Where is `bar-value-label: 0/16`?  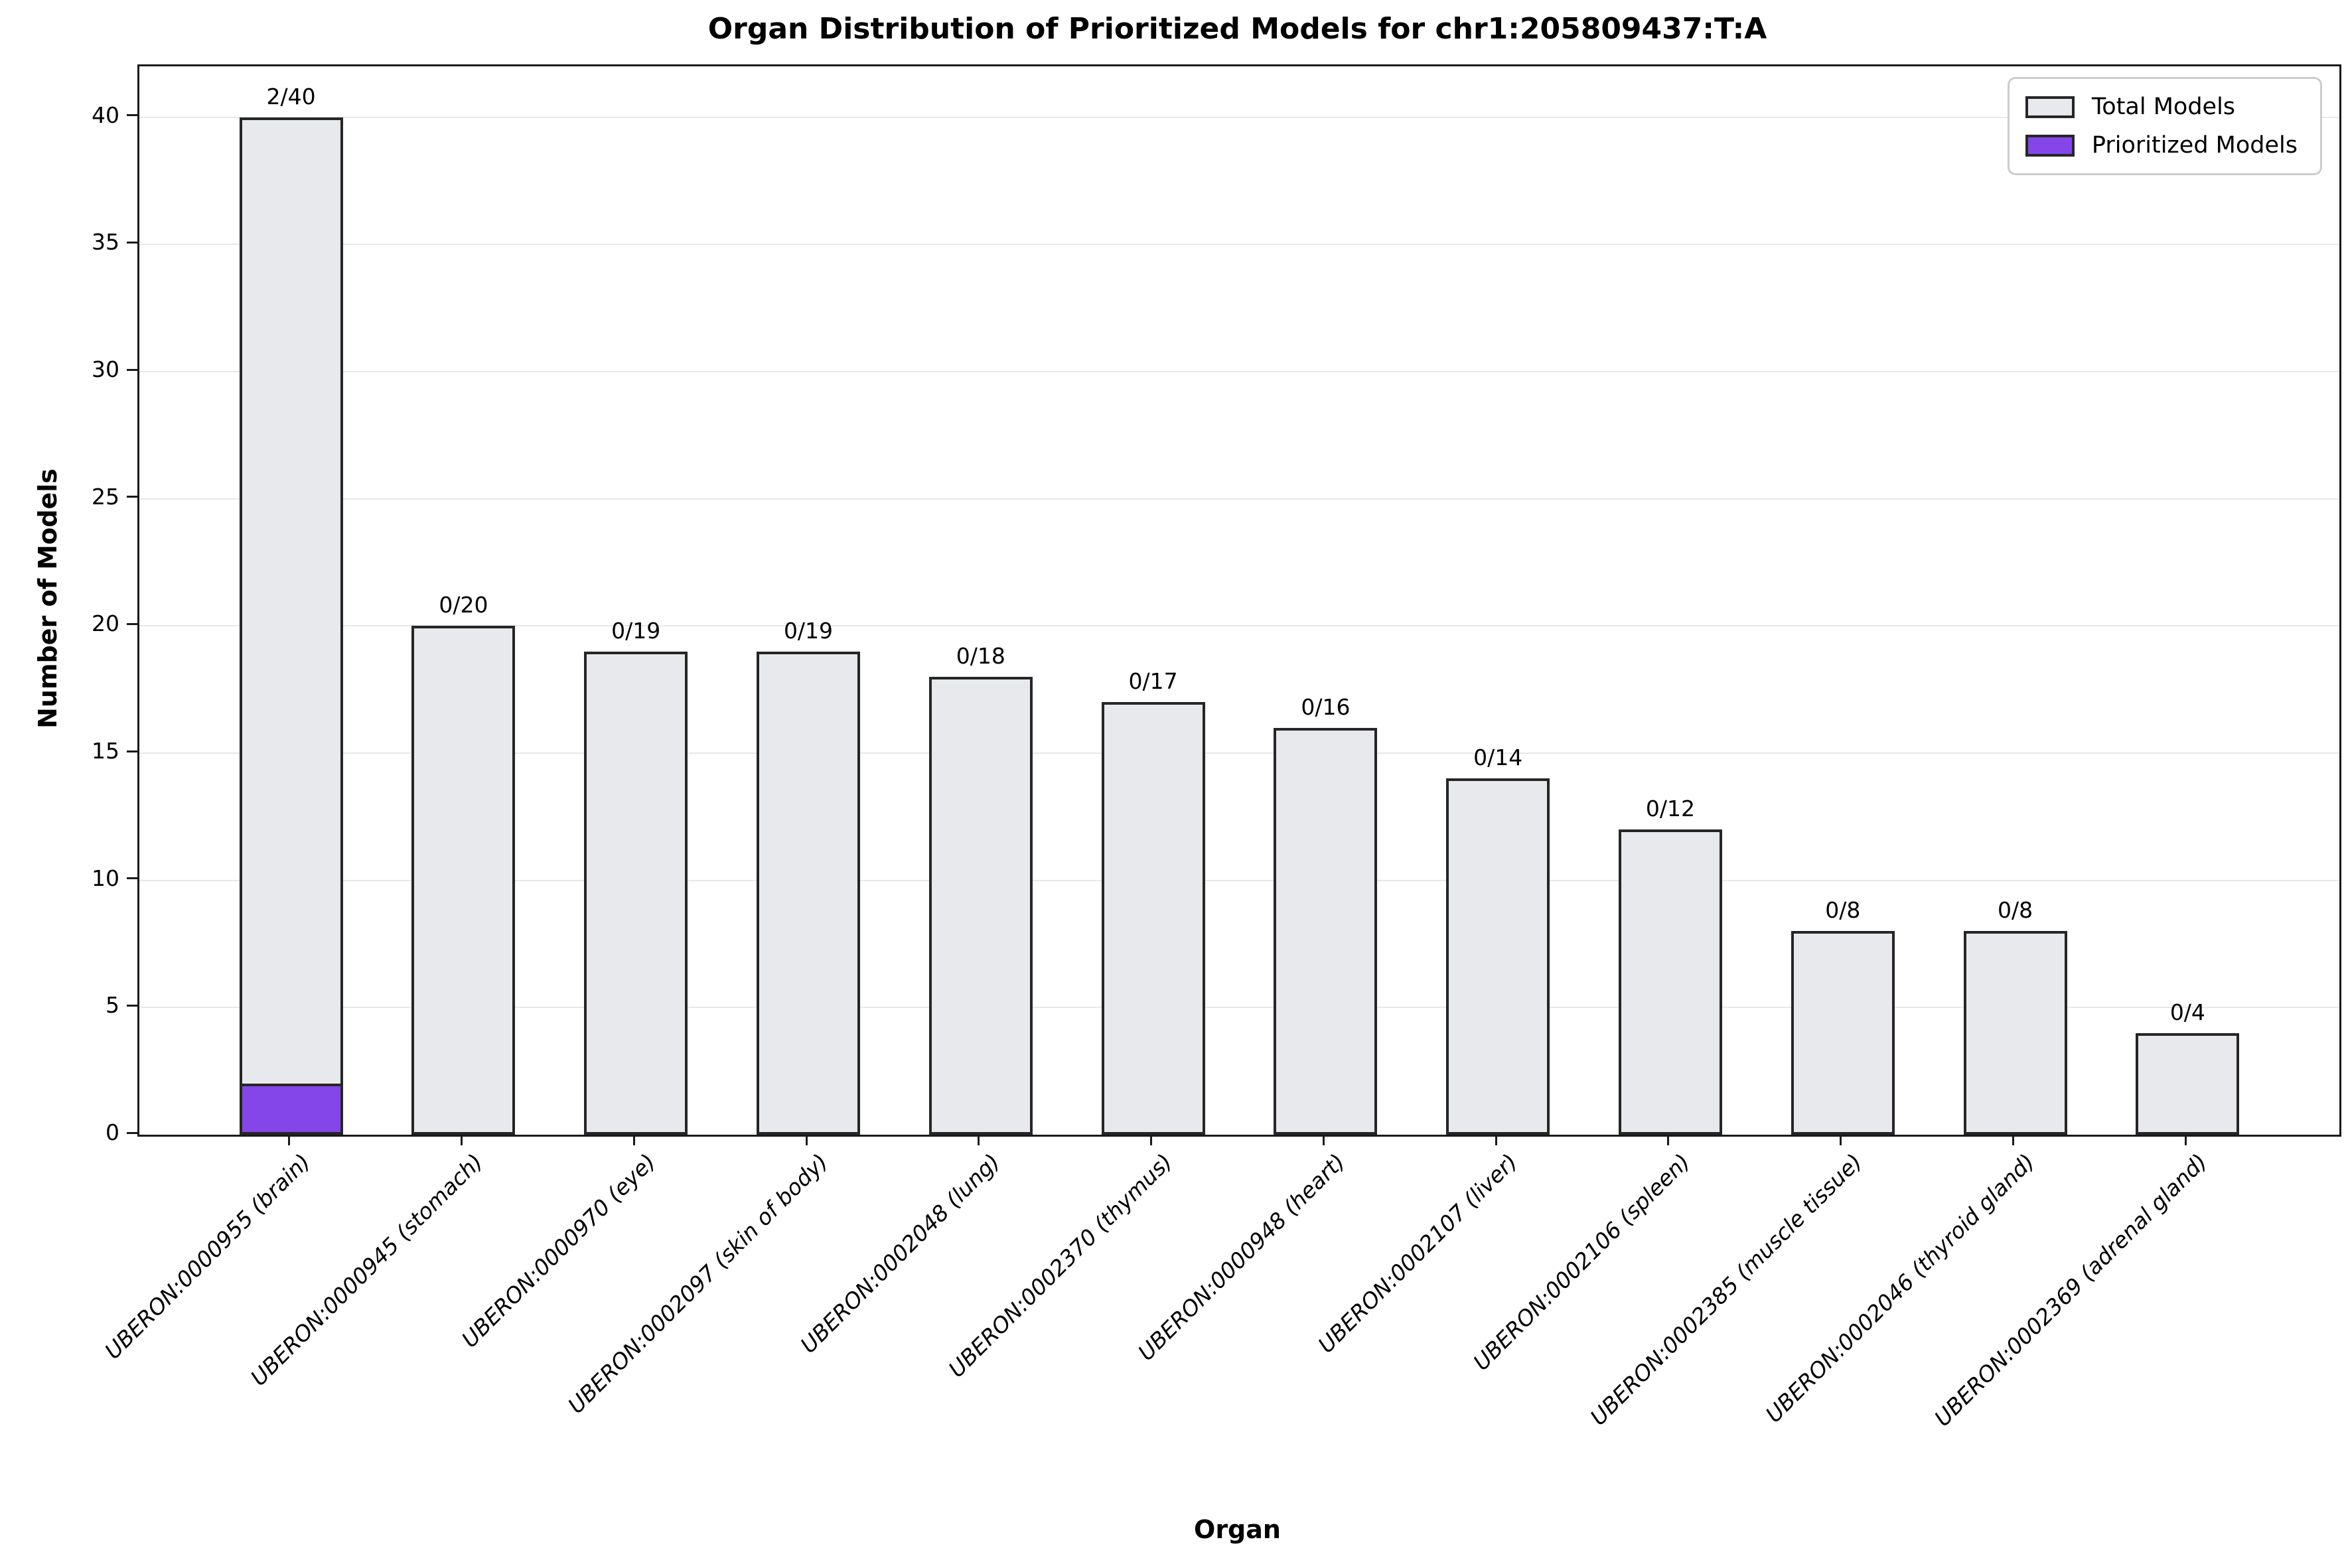
bar-value-label: 0/16 is located at coordinates (1326, 706).